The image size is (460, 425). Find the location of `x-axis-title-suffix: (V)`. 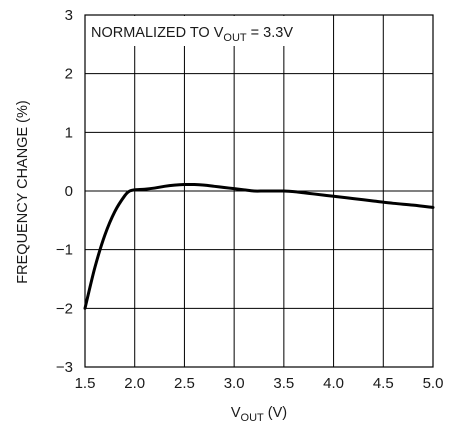

x-axis-title-suffix: (V) is located at coordinates (275, 413).